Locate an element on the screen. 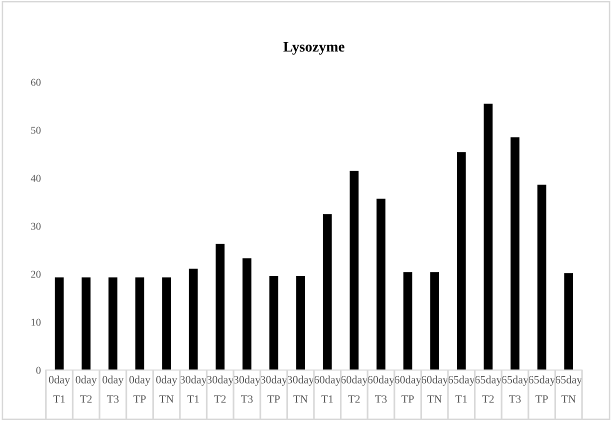 The image size is (612, 421). x-tick-label: 30day TP is located at coordinates (274, 389).